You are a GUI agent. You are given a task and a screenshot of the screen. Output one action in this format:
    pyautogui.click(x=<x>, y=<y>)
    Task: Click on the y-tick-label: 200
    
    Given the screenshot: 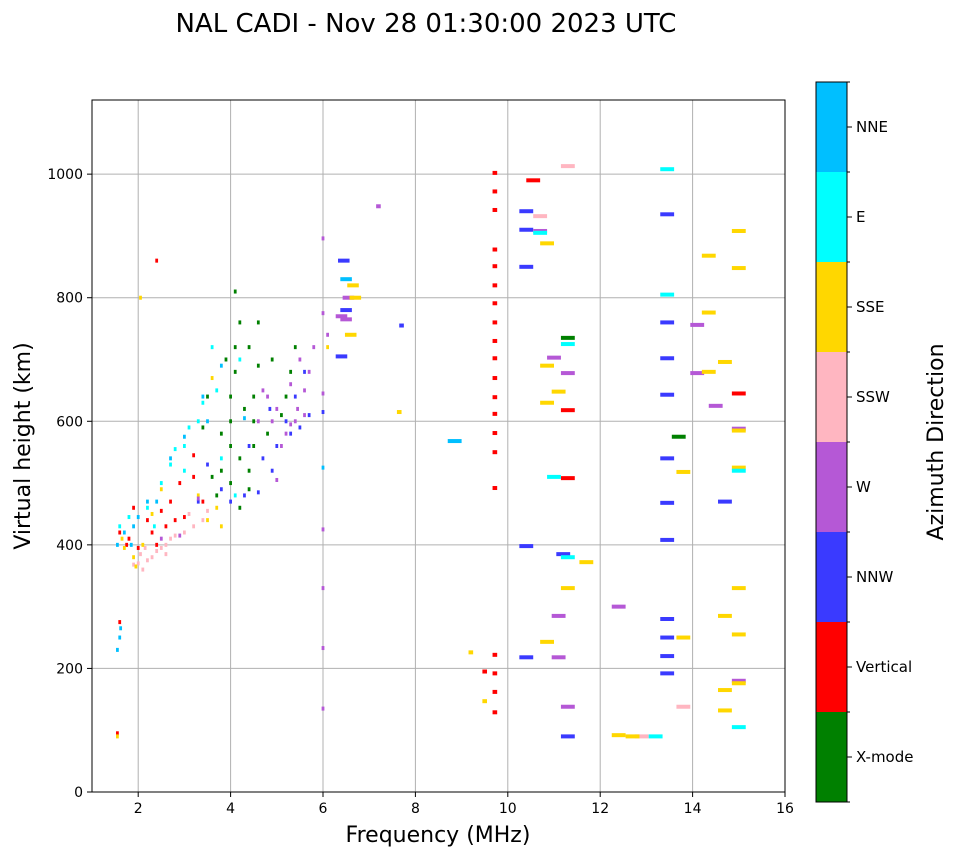 What is the action you would take?
    pyautogui.click(x=69, y=669)
    